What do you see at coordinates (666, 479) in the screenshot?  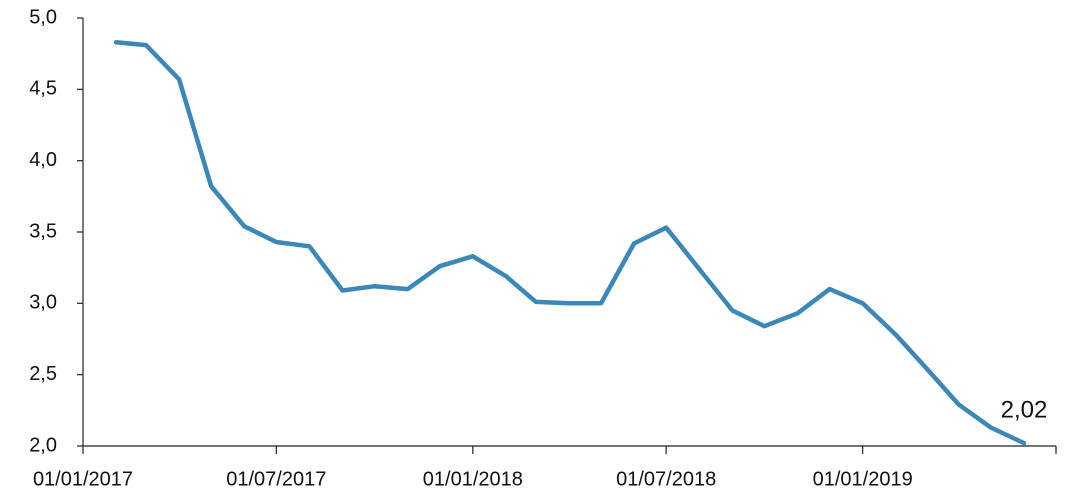 I see `x-tick-label: 01/07/2018` at bounding box center [666, 479].